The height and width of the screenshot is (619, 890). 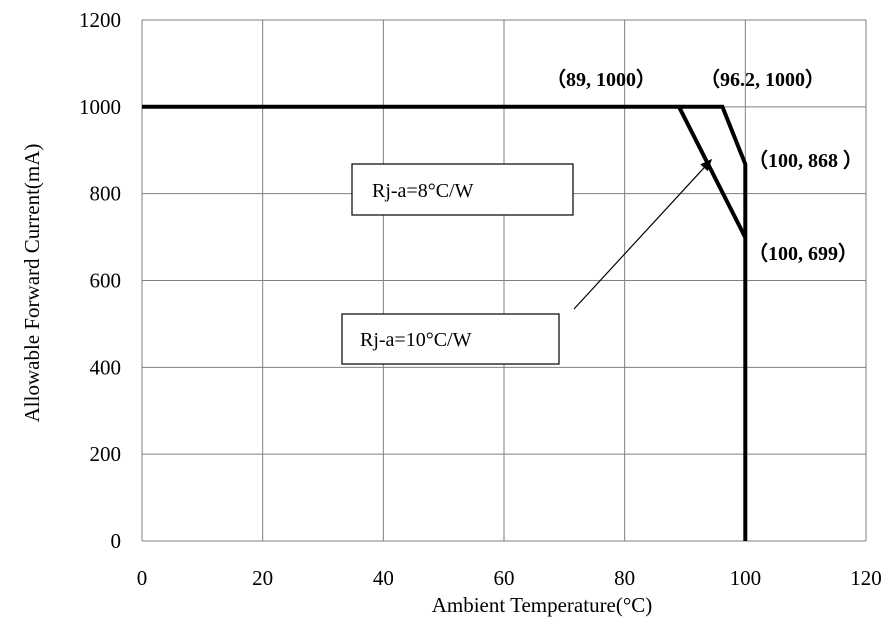 I want to click on x-tick-label: 40, so click(x=383, y=578).